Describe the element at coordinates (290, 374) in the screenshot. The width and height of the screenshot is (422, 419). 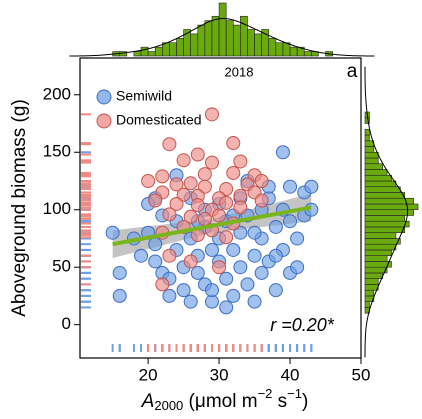
I see `x-tick-label: 40` at that location.